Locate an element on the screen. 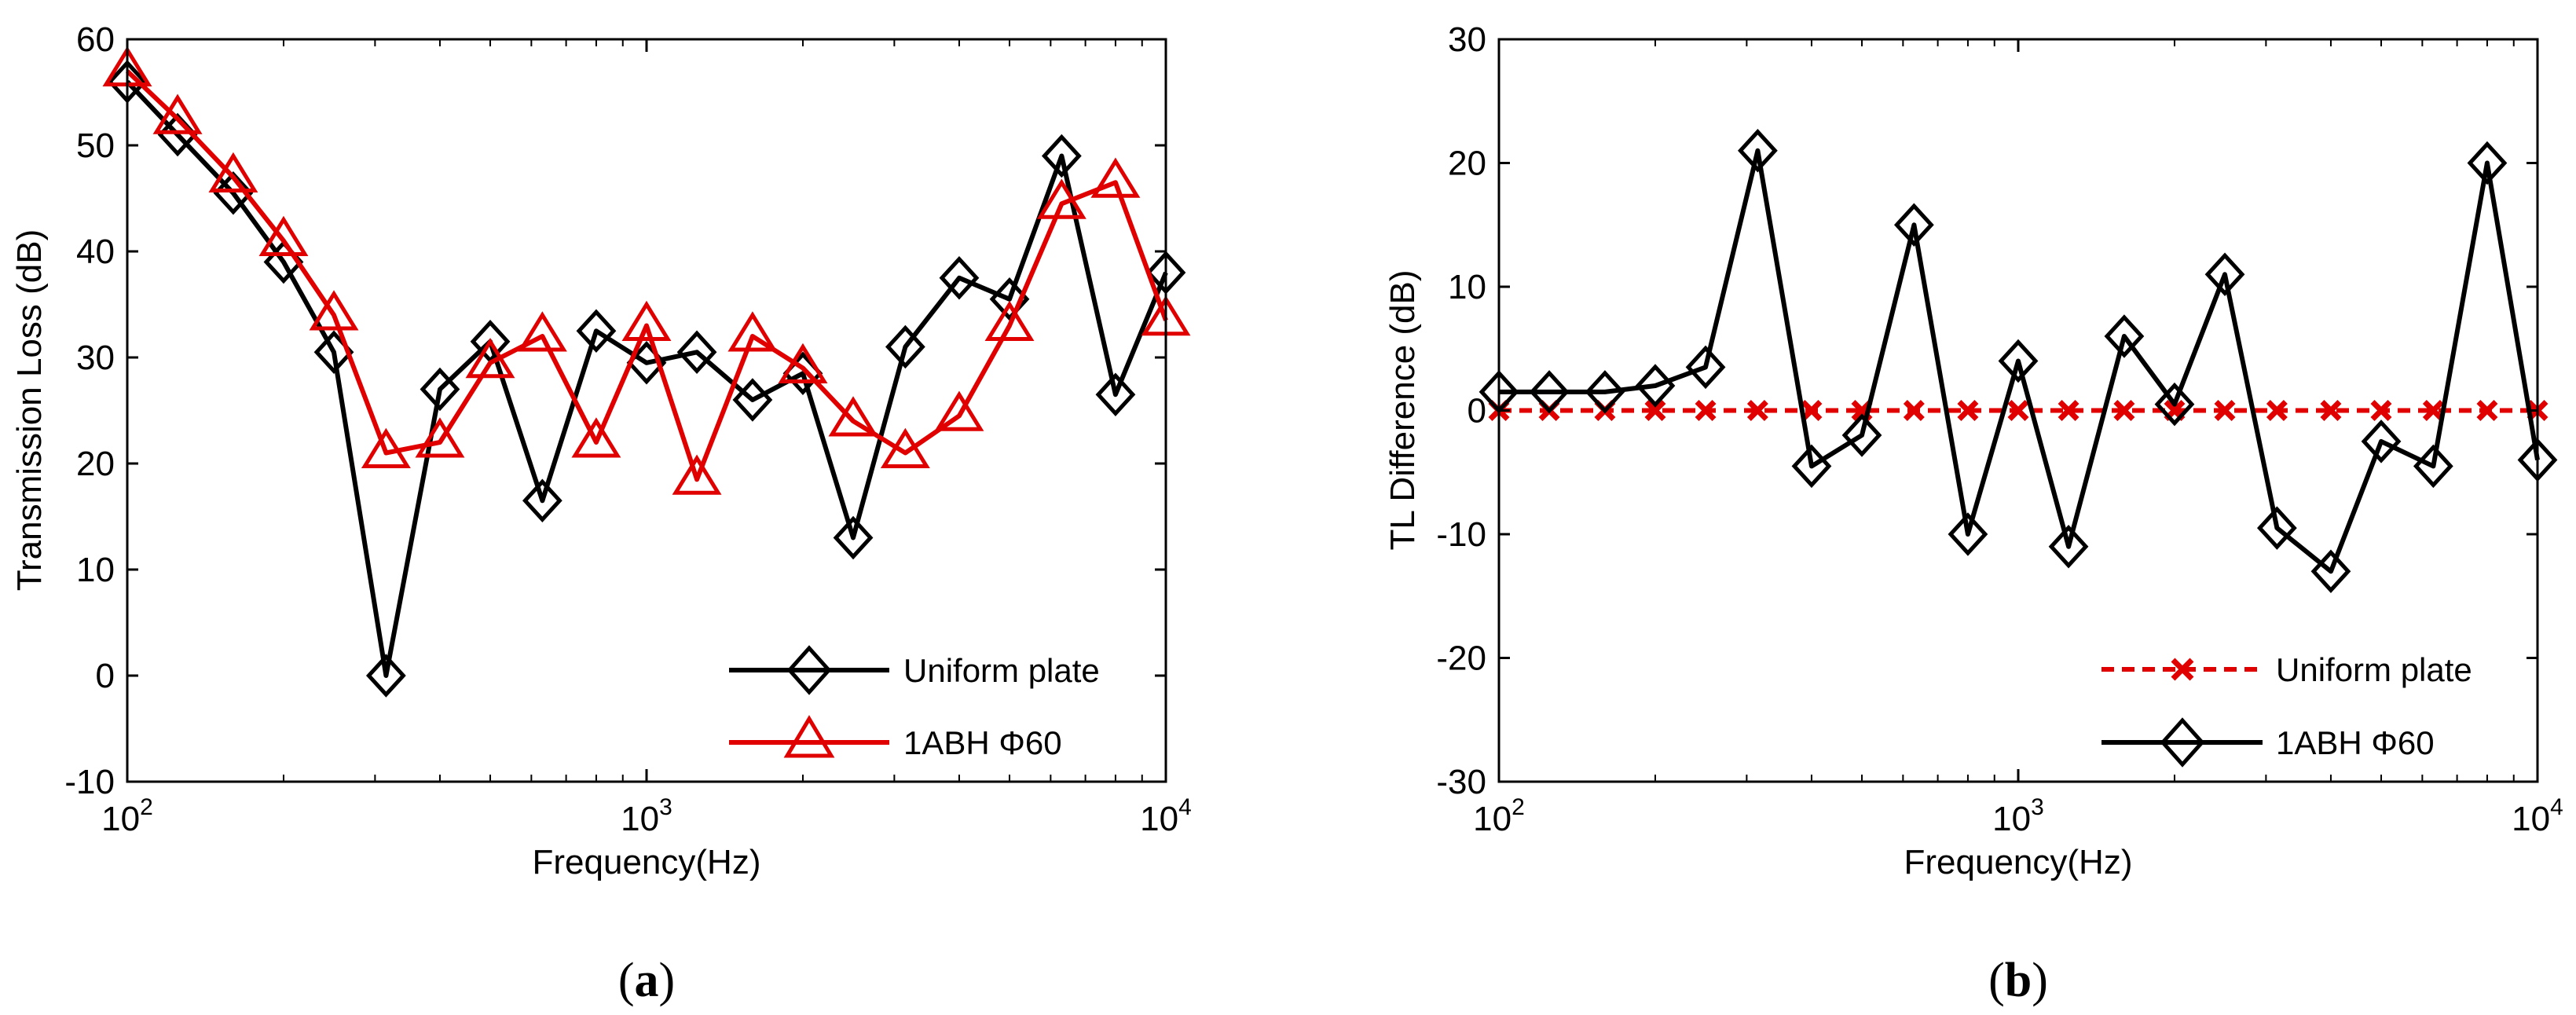 The image size is (2576, 1015). x-tick-label-a: 10² is located at coordinates (127, 816).